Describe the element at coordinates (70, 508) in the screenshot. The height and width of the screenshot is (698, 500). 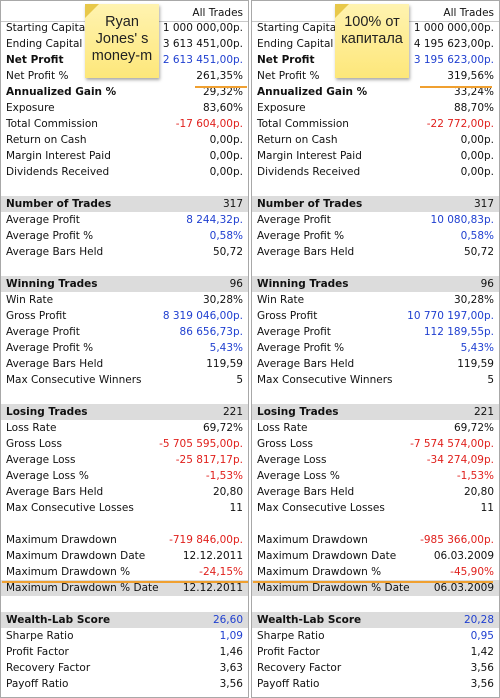
I see `stat-label: Max Consecutive Losses` at that location.